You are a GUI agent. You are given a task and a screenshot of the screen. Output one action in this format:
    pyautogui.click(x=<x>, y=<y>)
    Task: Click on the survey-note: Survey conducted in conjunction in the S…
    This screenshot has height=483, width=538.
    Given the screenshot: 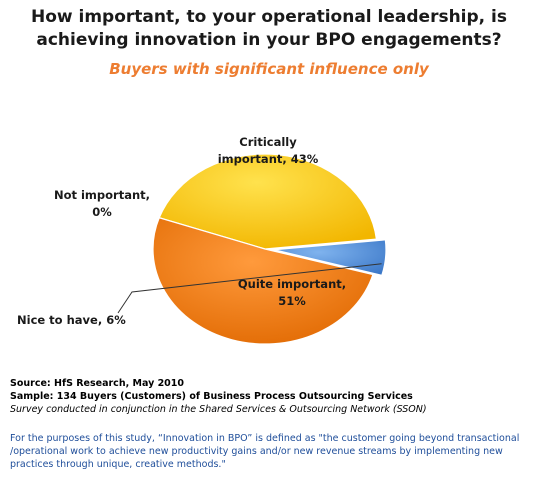 What is the action you would take?
    pyautogui.click(x=218, y=409)
    